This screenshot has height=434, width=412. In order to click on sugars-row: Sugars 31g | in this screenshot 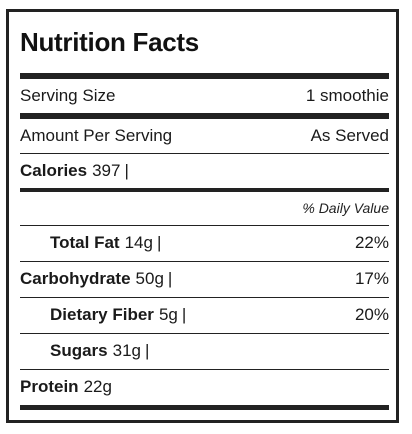, I will do `click(204, 351)`.